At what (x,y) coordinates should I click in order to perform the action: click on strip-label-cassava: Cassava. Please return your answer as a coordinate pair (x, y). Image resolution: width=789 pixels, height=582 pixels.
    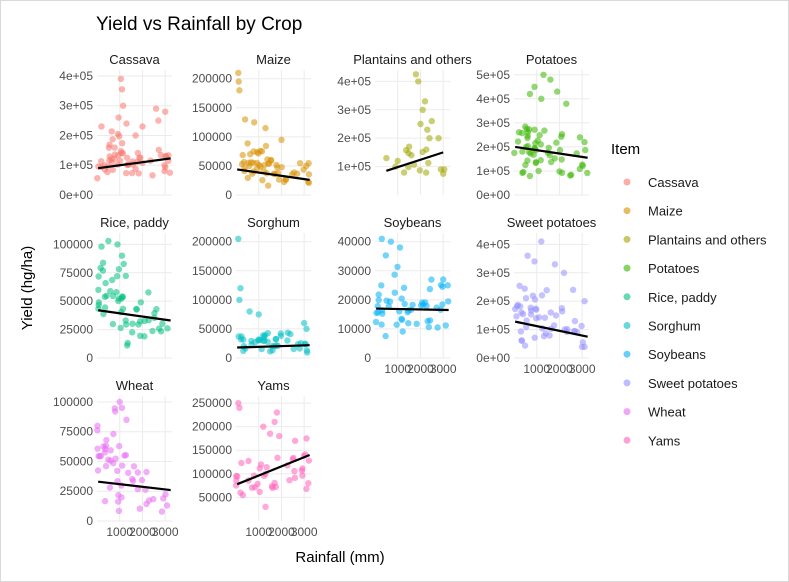
    Looking at the image, I should click on (134, 59).